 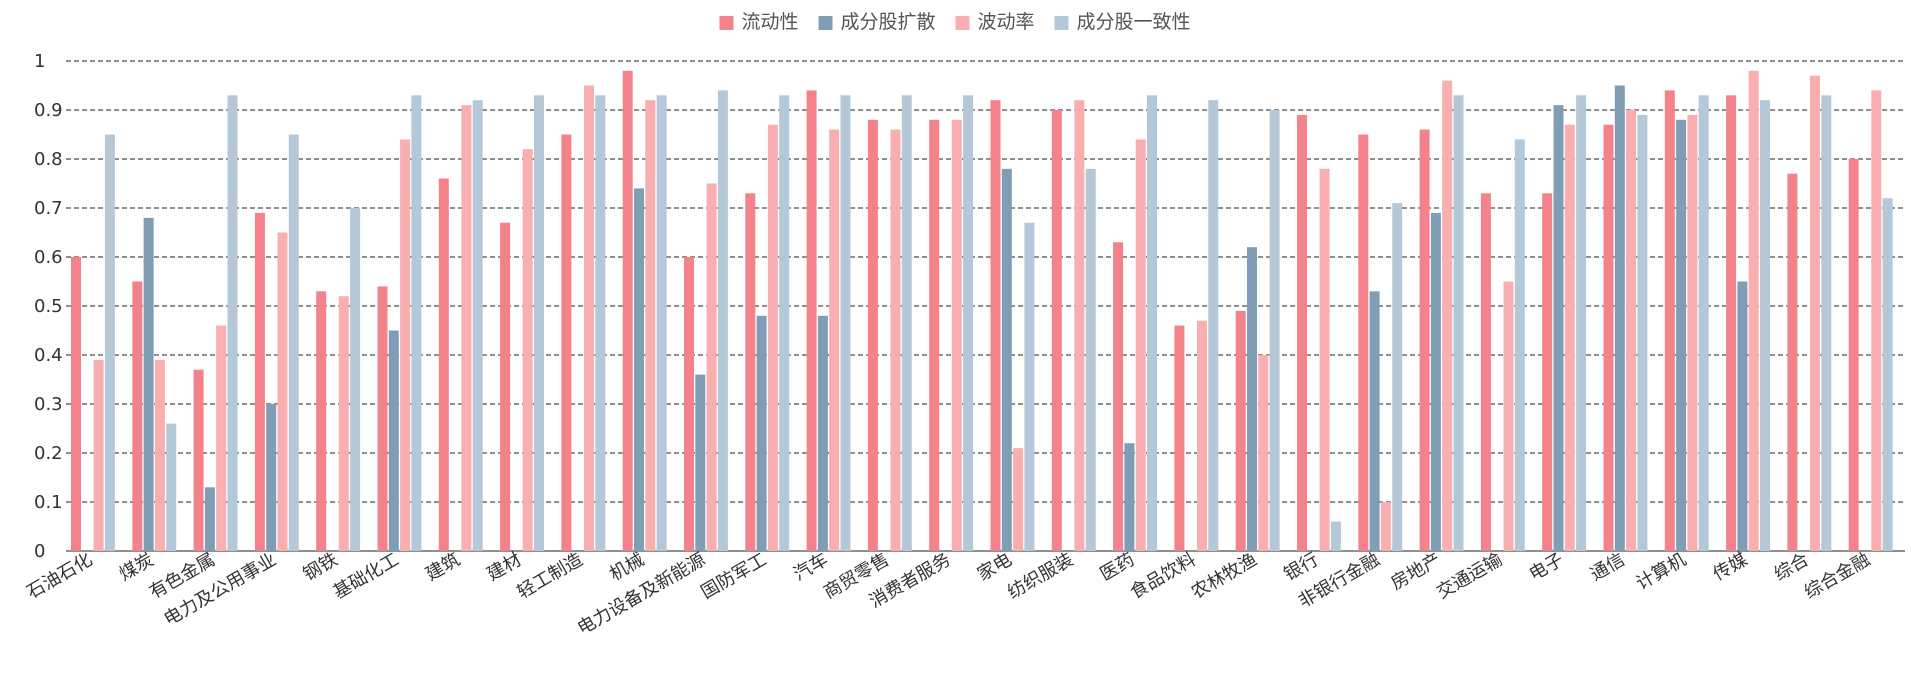 I want to click on bar-成分股一致性-轻工制造, so click(x=600, y=323).